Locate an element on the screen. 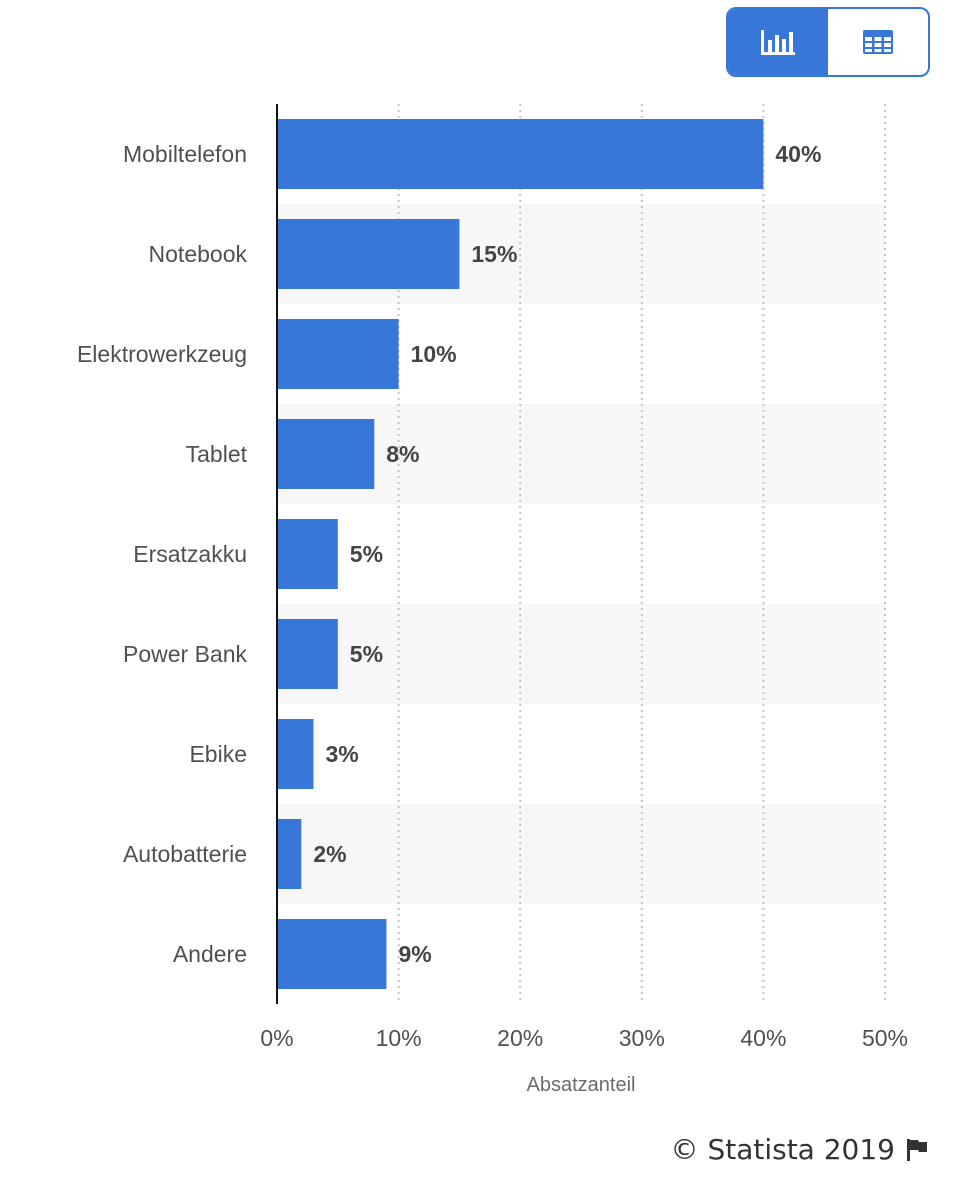  category-label: Notebook is located at coordinates (198, 254).